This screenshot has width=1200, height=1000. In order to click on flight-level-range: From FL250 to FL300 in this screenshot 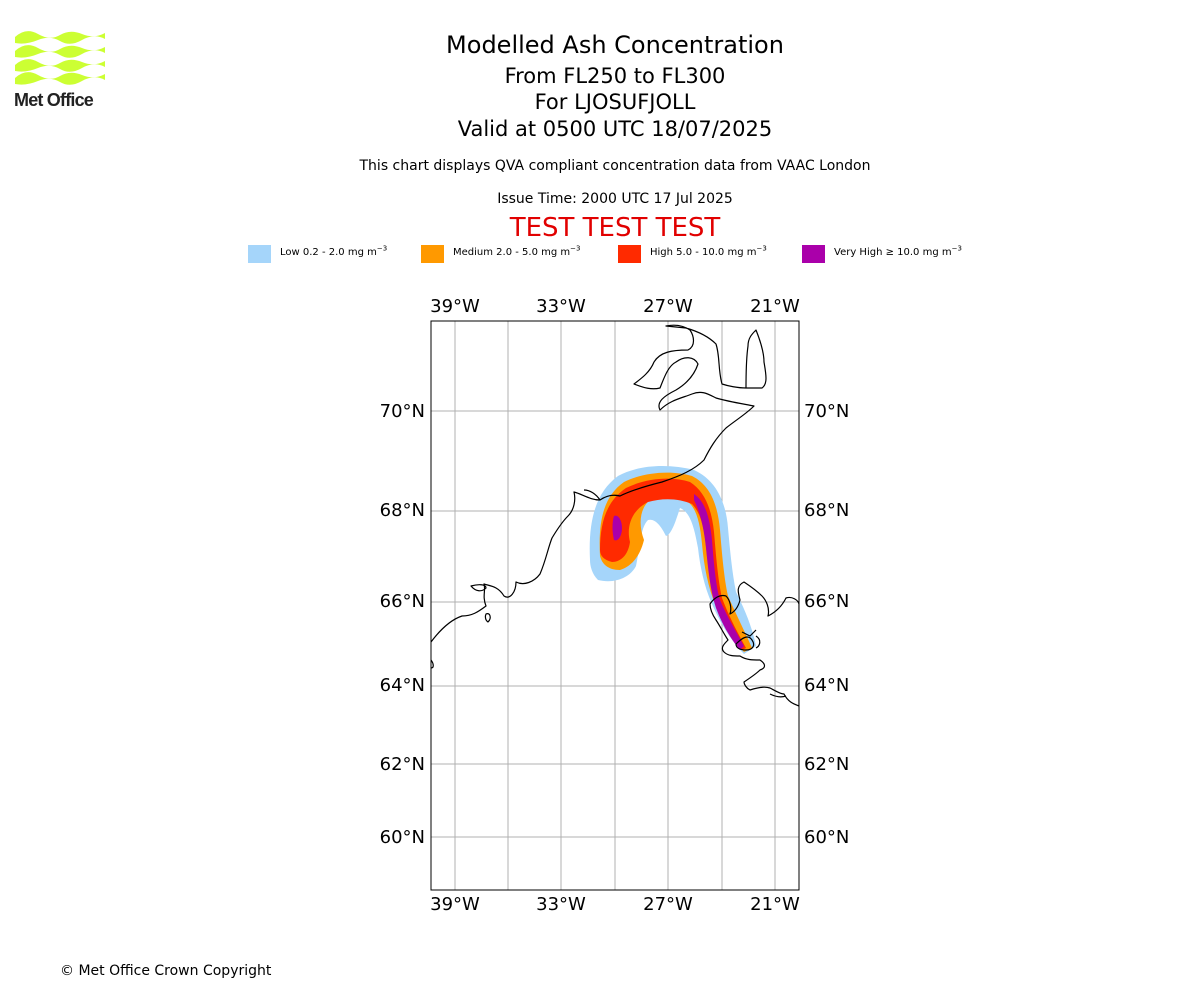, I will do `click(615, 76)`.